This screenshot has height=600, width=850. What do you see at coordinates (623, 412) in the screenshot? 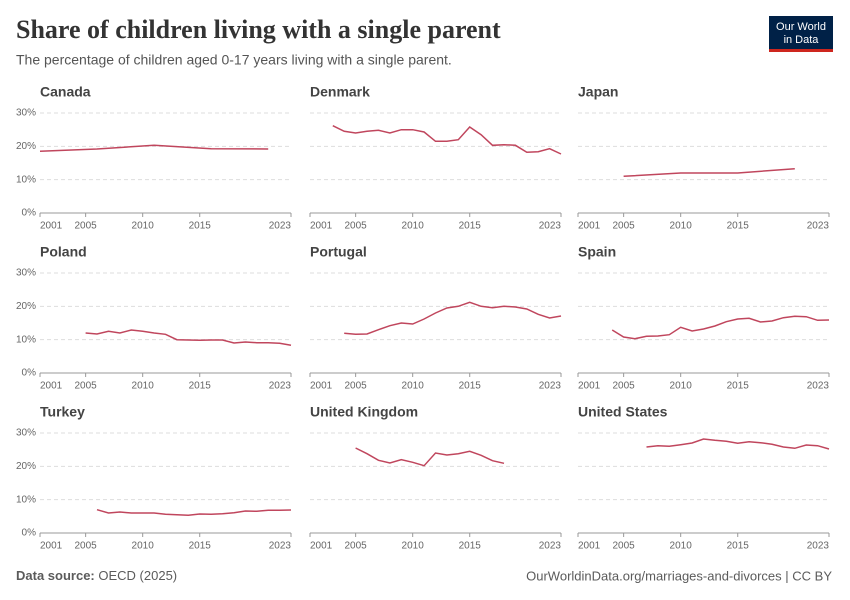
I see `panel-title: United States` at bounding box center [623, 412].